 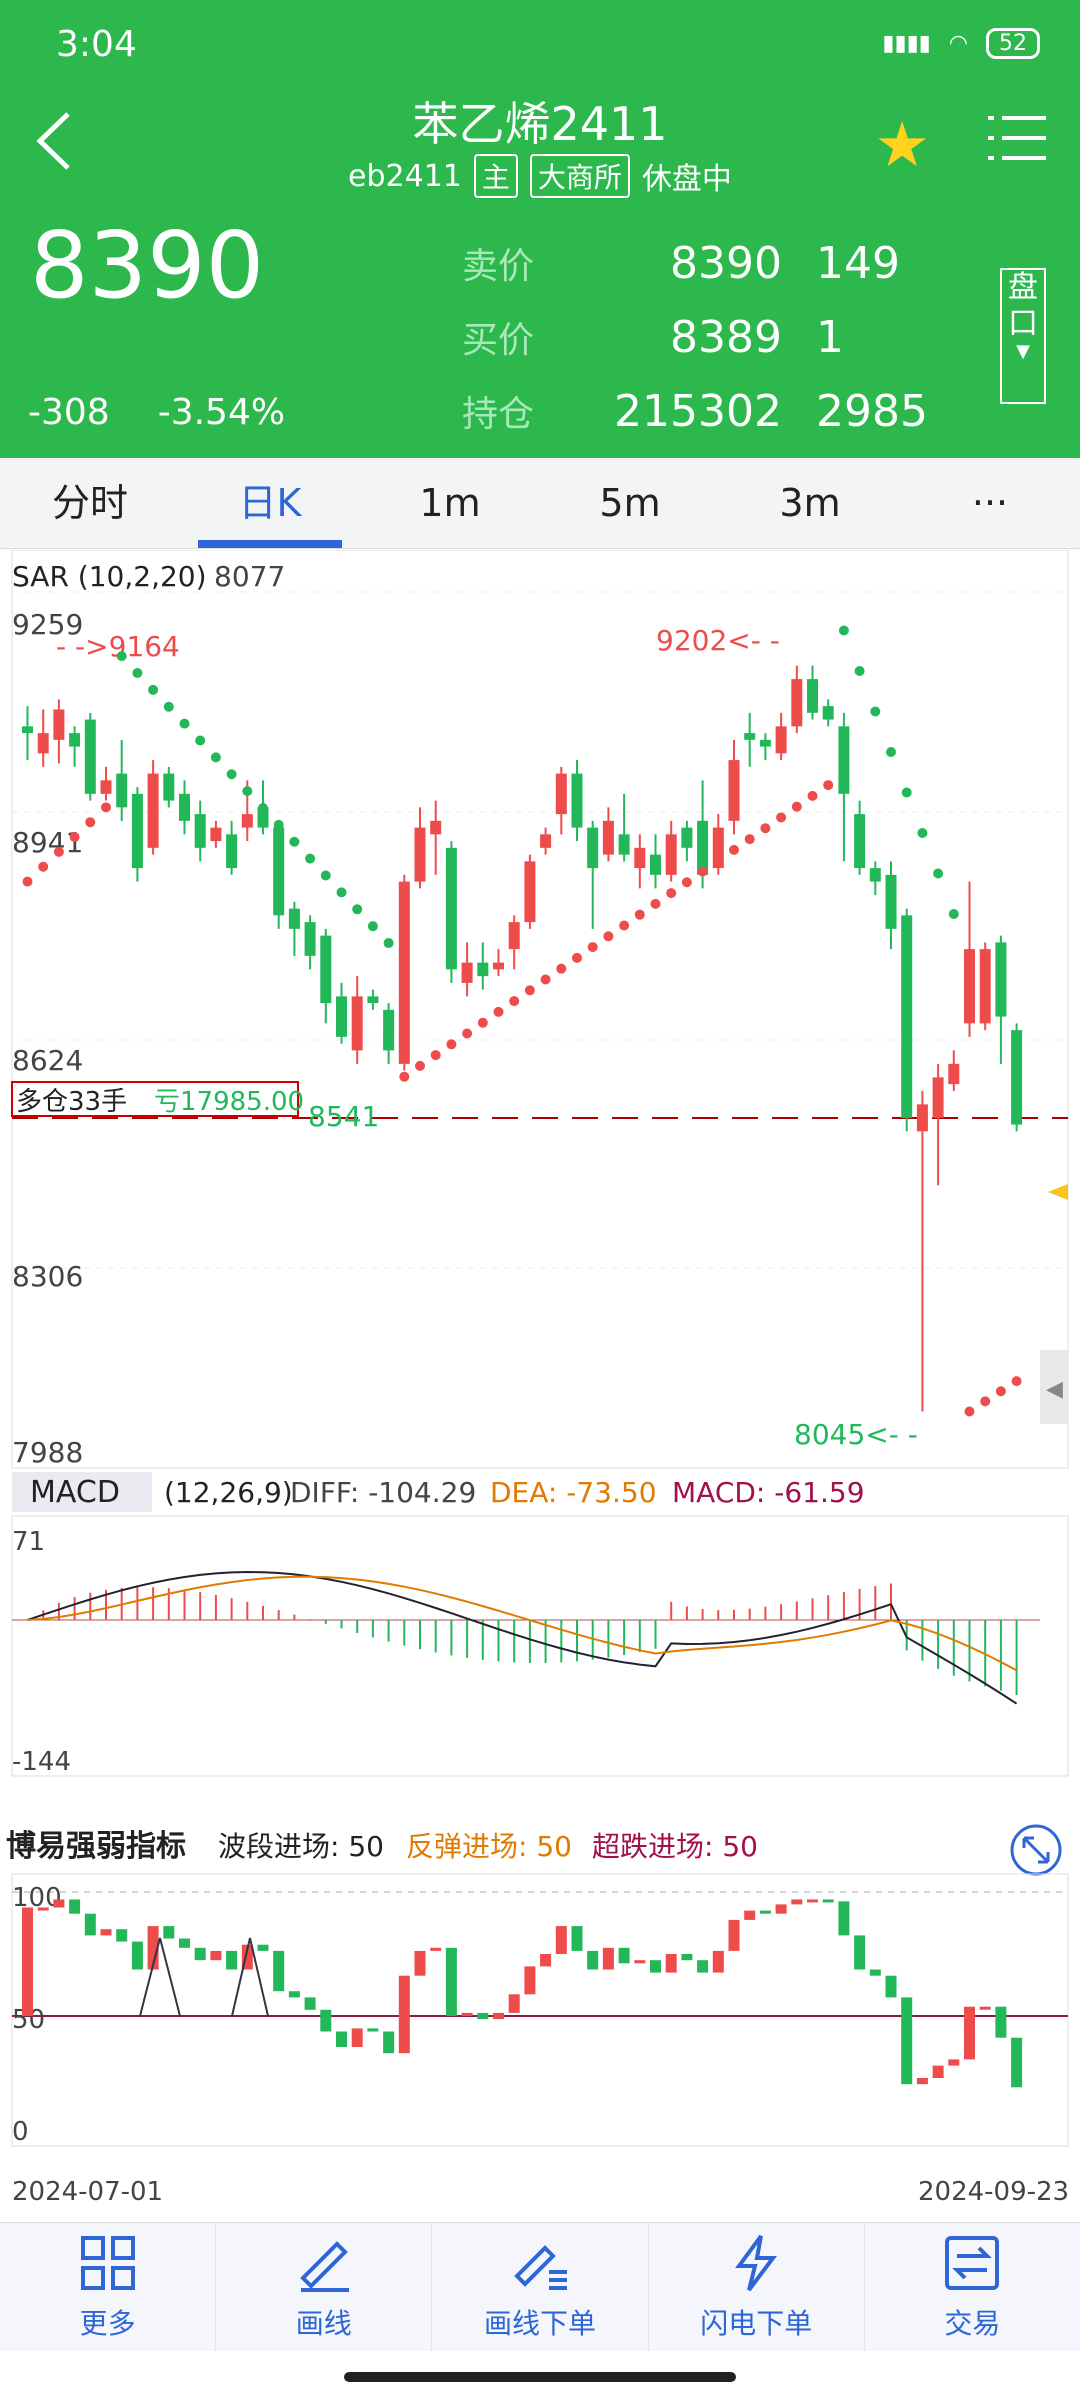 I want to click on nav-draw-order: 画线下单, so click(x=540, y=2287).